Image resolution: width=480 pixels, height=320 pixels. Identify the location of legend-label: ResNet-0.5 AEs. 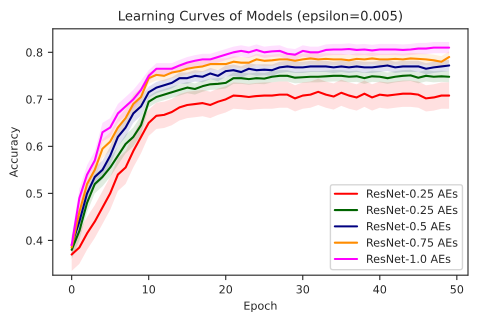
(408, 226).